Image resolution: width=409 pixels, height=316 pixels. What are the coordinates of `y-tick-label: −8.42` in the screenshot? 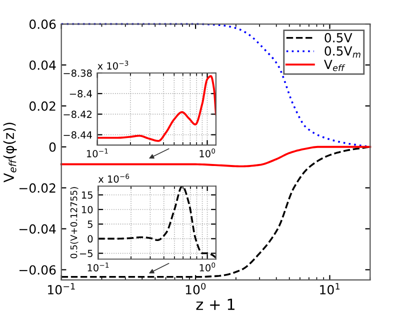 It's located at (78, 114).